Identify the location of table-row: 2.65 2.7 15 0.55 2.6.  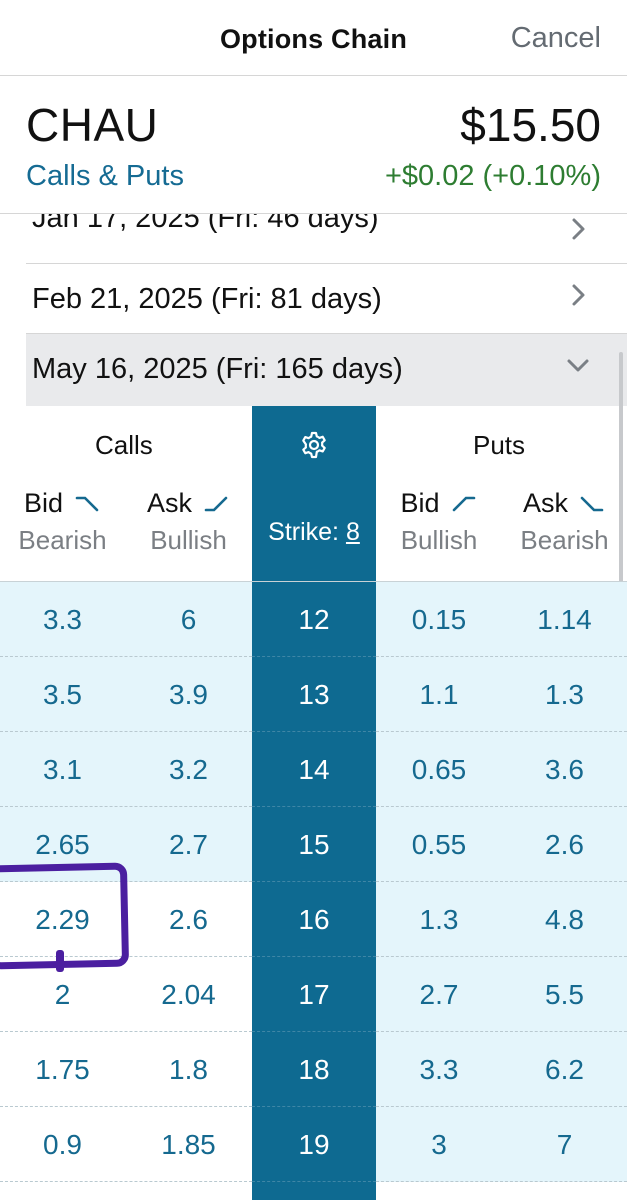
(313, 844).